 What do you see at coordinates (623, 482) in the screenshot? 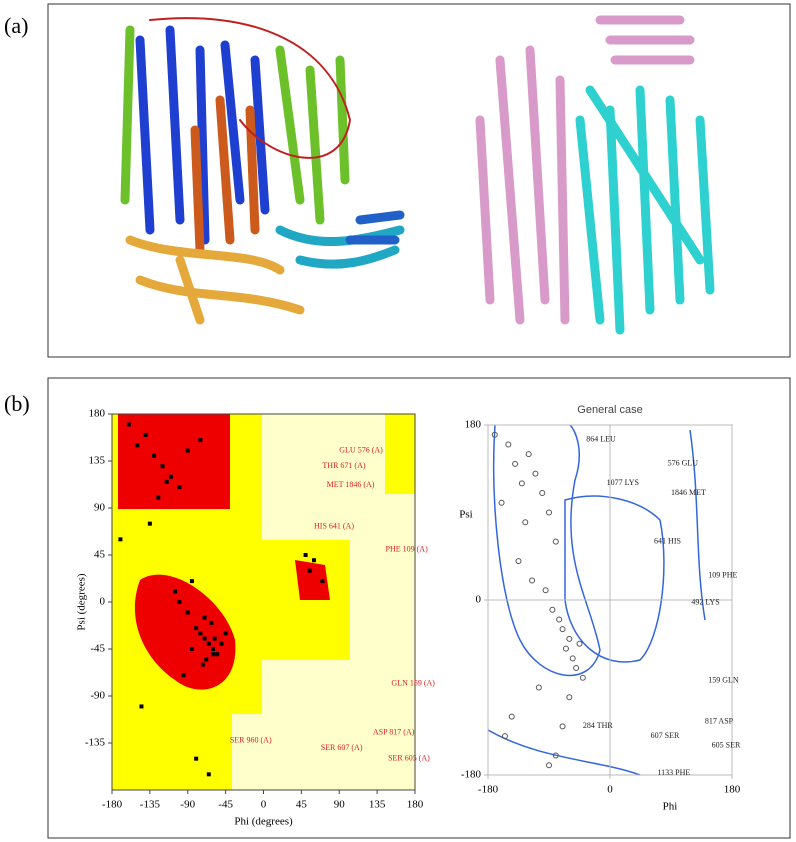
I see `annotation: 1077 LYS` at bounding box center [623, 482].